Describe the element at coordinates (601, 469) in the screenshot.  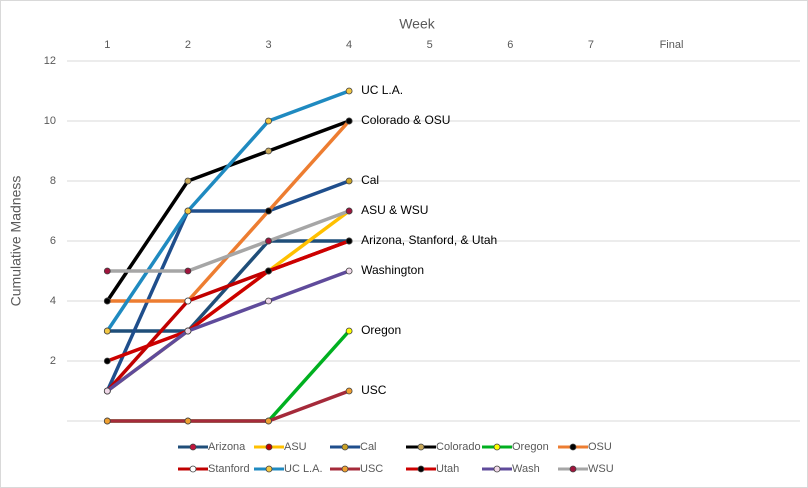
I see `legend-label: WSU` at that location.